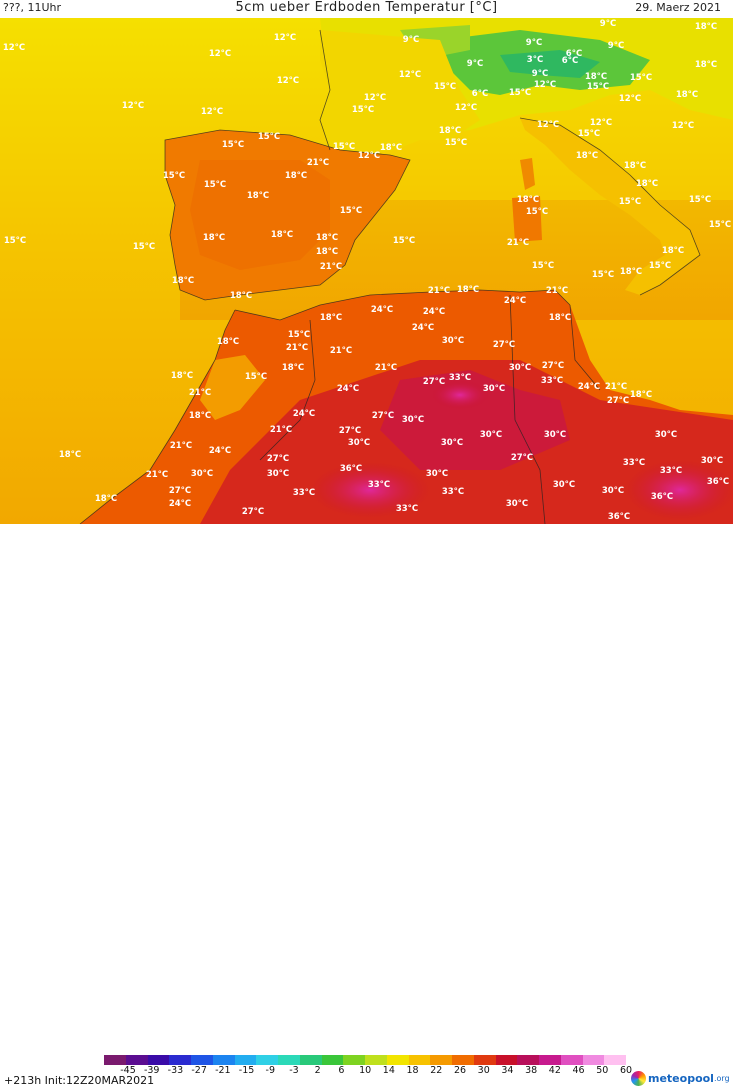 The image size is (733, 1087). What do you see at coordinates (483, 1070) in the screenshot?
I see `colorbar-tick-label: 30` at bounding box center [483, 1070].